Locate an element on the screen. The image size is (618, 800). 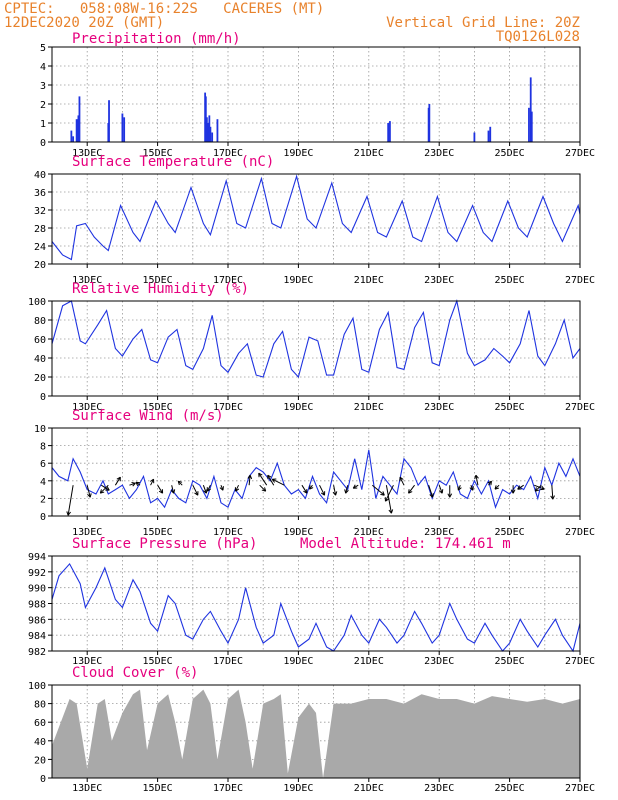
humidity-xtick-label: 17DEC is located at coordinates (228, 407).